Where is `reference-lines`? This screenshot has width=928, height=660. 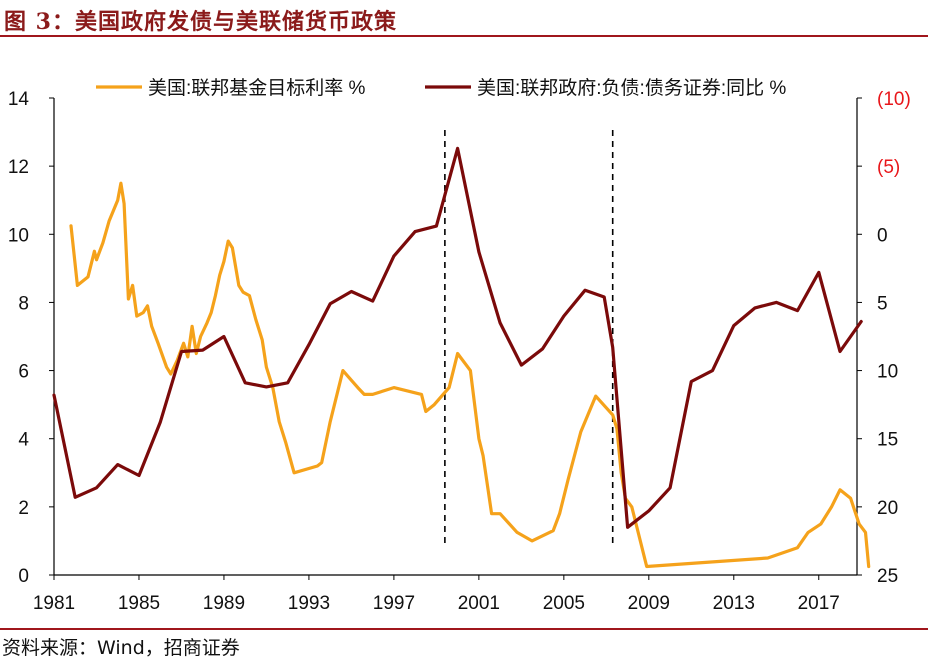 reference-lines is located at coordinates (529, 339).